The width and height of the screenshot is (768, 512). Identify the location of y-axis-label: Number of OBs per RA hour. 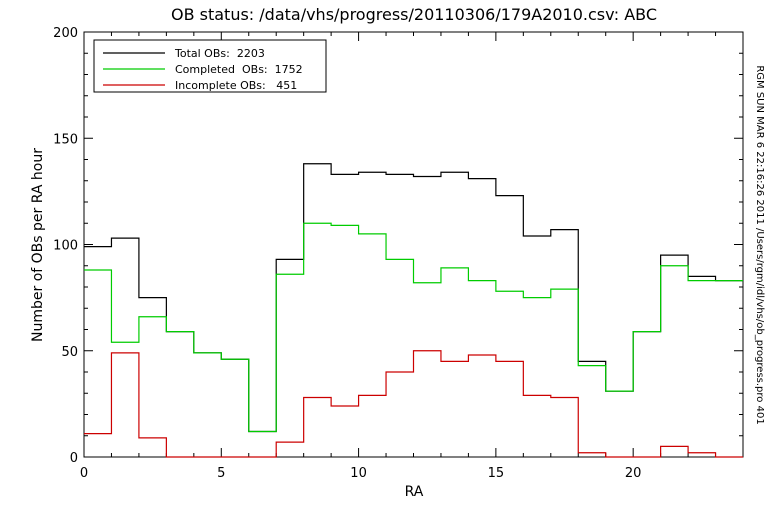
(38, 245).